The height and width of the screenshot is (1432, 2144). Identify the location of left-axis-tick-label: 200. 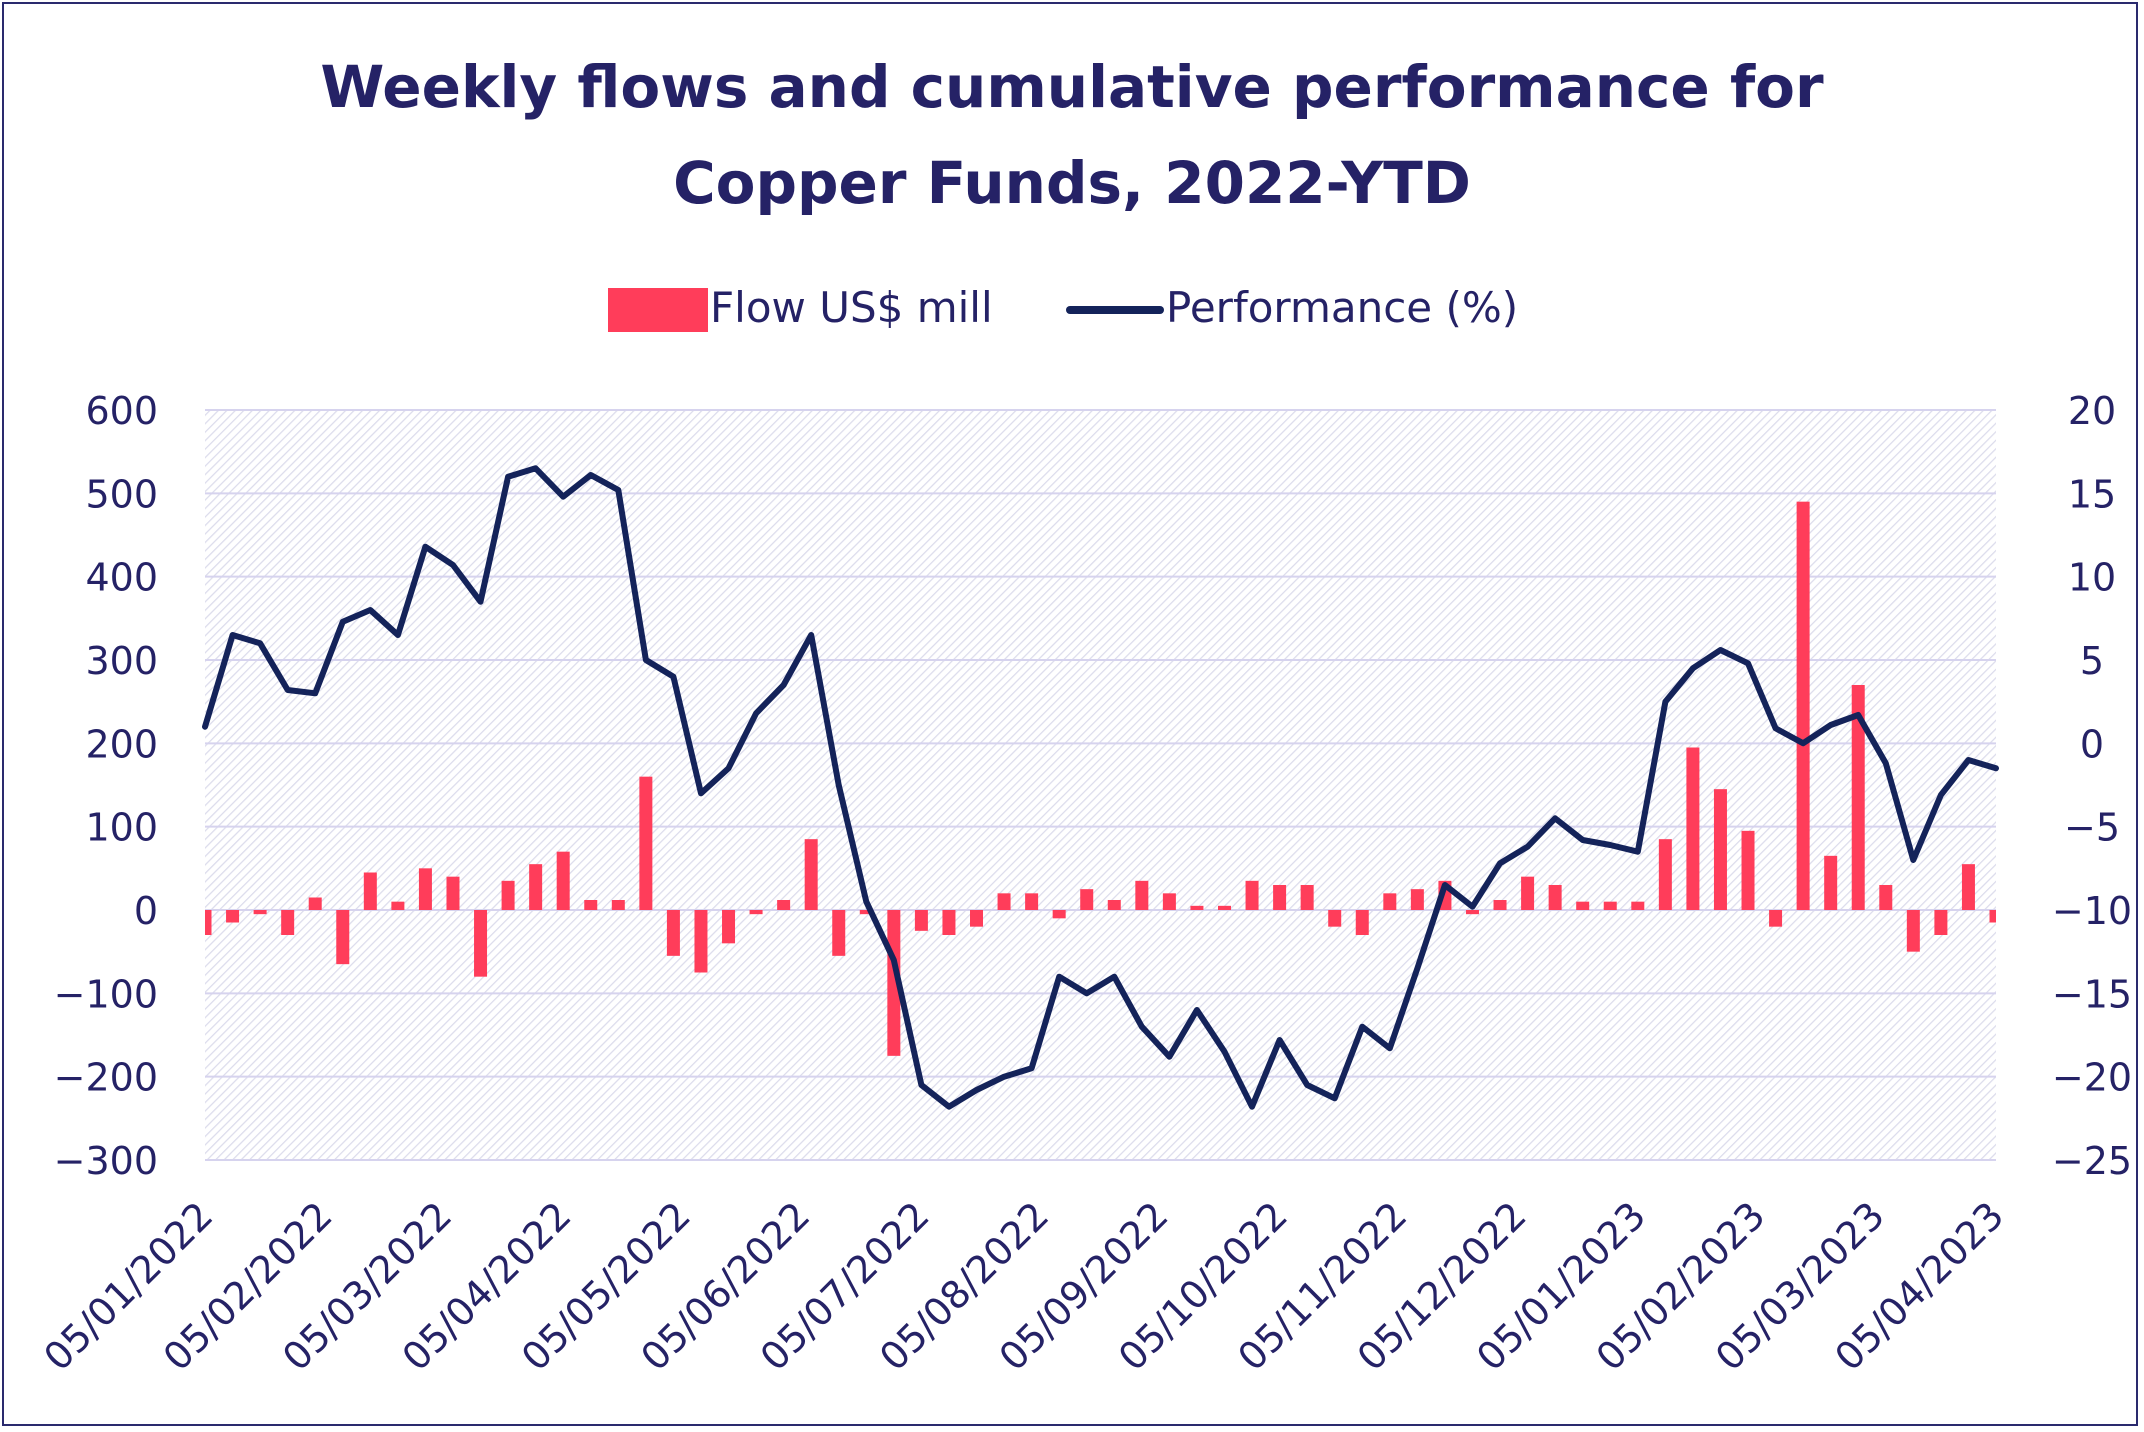
(121, 744).